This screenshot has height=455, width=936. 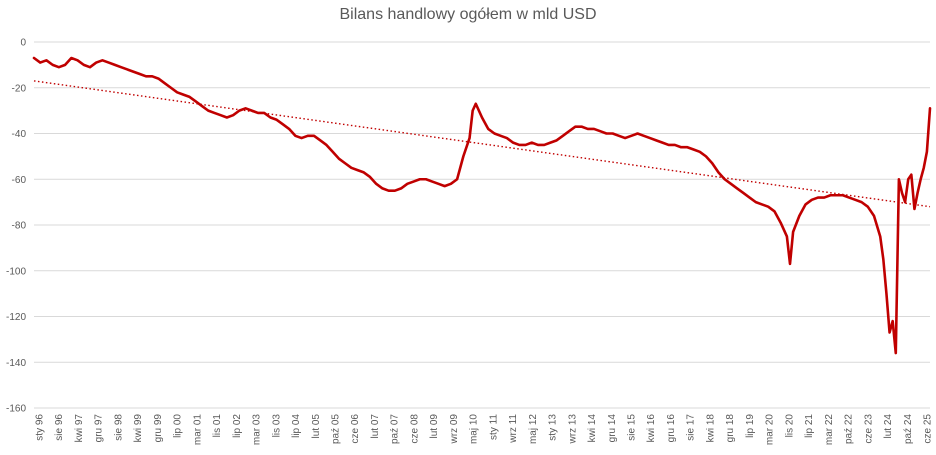 I want to click on x-tick-label: gru 18, so click(x=730, y=428).